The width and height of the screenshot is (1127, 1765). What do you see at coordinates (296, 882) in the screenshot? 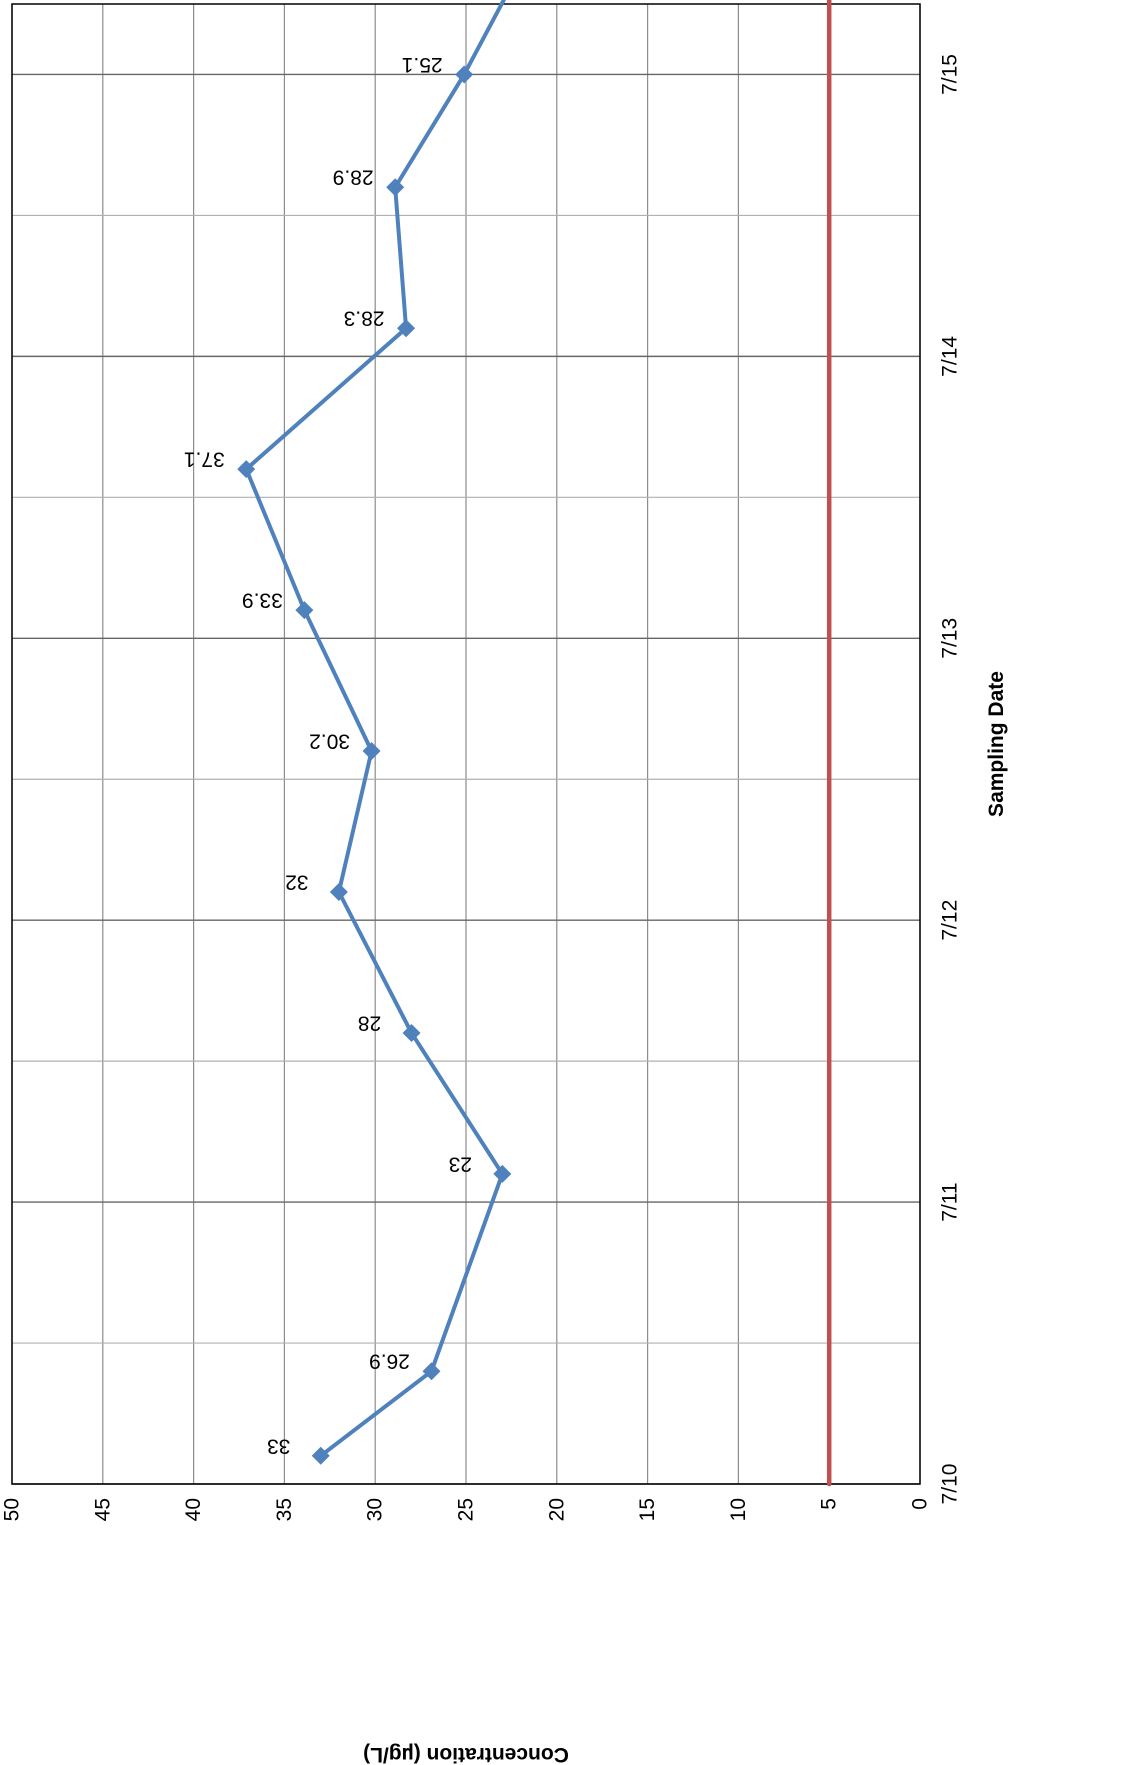
I see `data-label: 32` at bounding box center [296, 882].